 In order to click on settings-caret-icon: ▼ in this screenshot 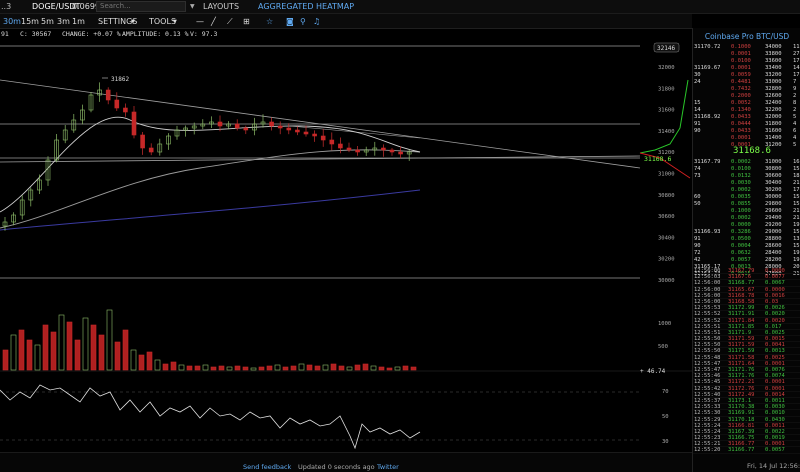, I will do `click(133, 22)`.